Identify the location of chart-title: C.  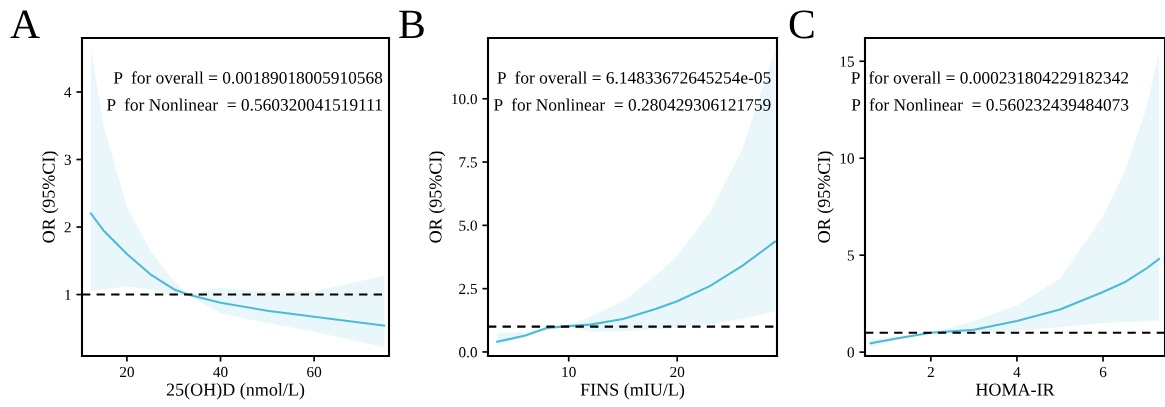
(801, 24).